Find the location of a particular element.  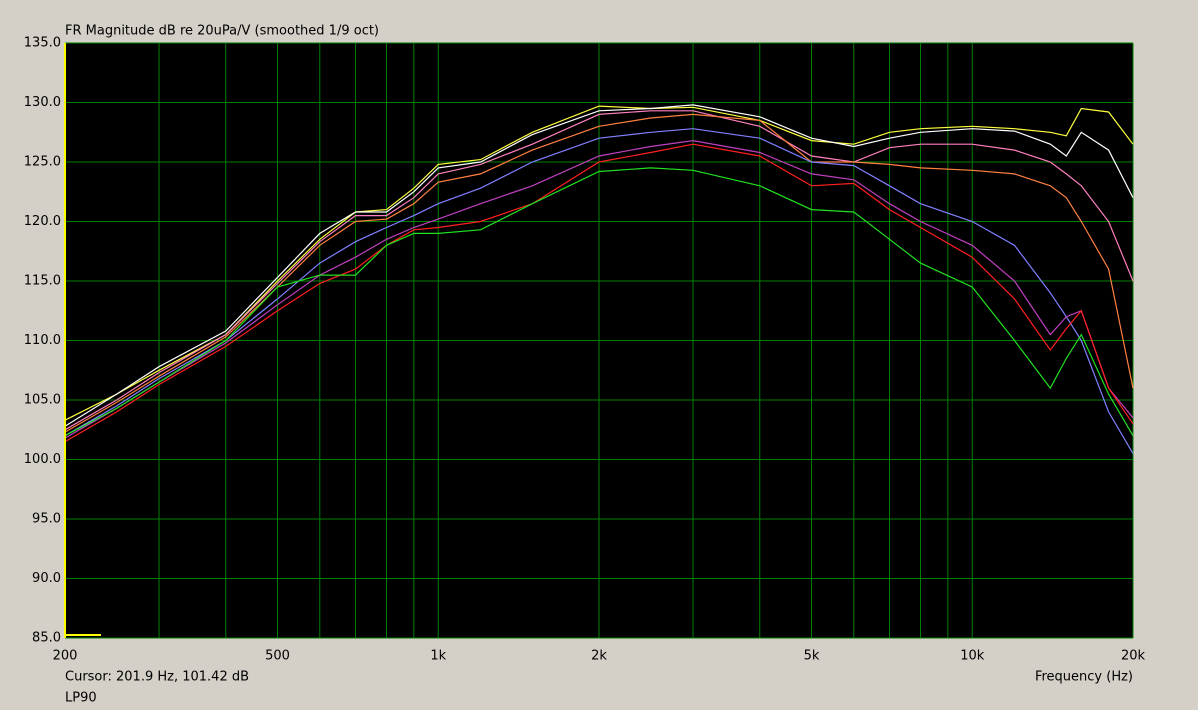

y-tick-label: 100.0 is located at coordinates (42, 459).